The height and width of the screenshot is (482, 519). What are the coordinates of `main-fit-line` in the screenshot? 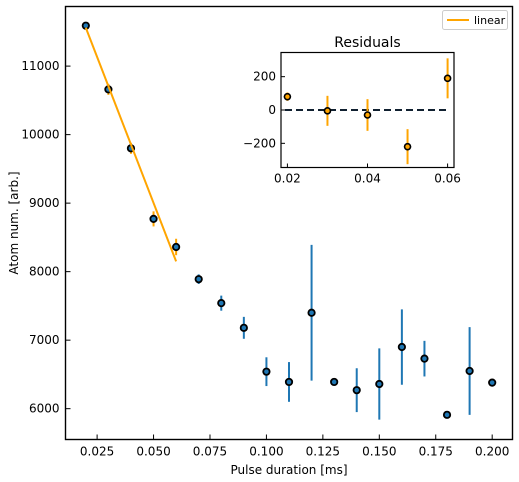 It's located at (131, 145).